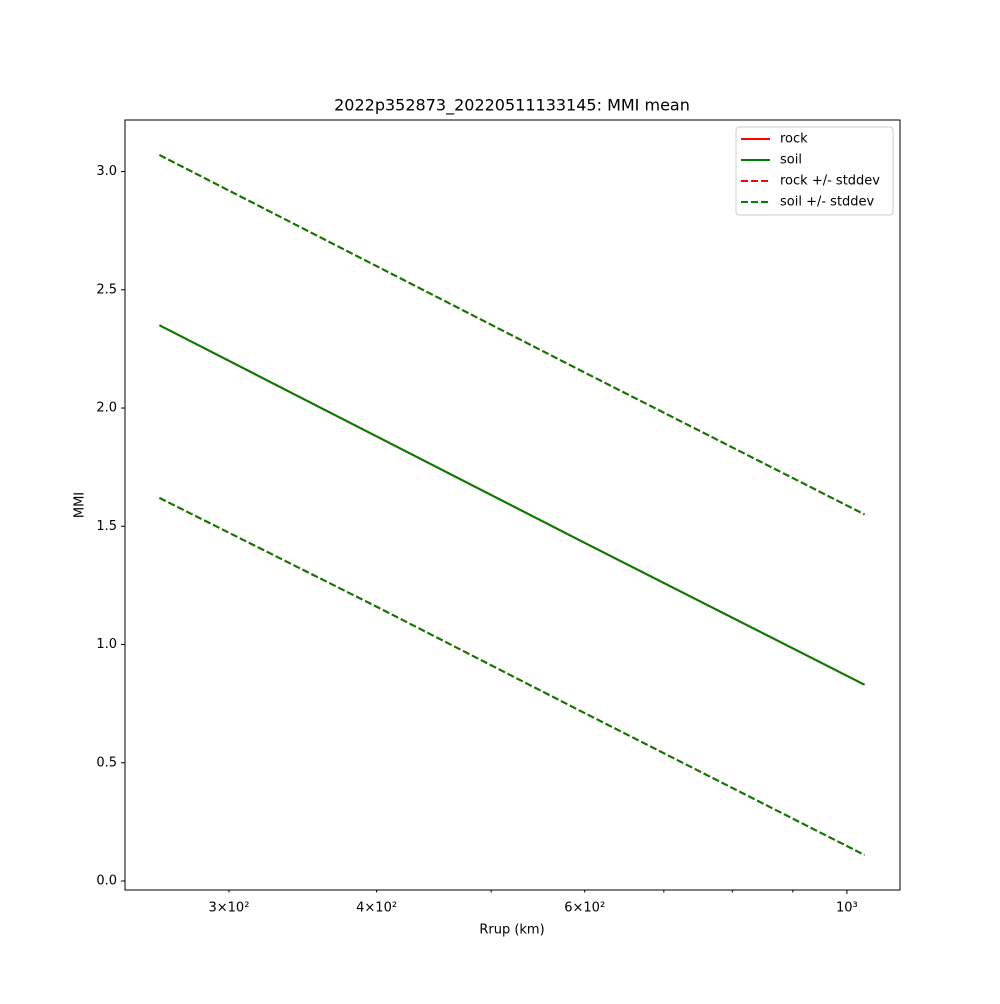 The height and width of the screenshot is (1004, 1000). I want to click on chart-title: 2022p352873_20220511133145: MMI mean, so click(512, 106).